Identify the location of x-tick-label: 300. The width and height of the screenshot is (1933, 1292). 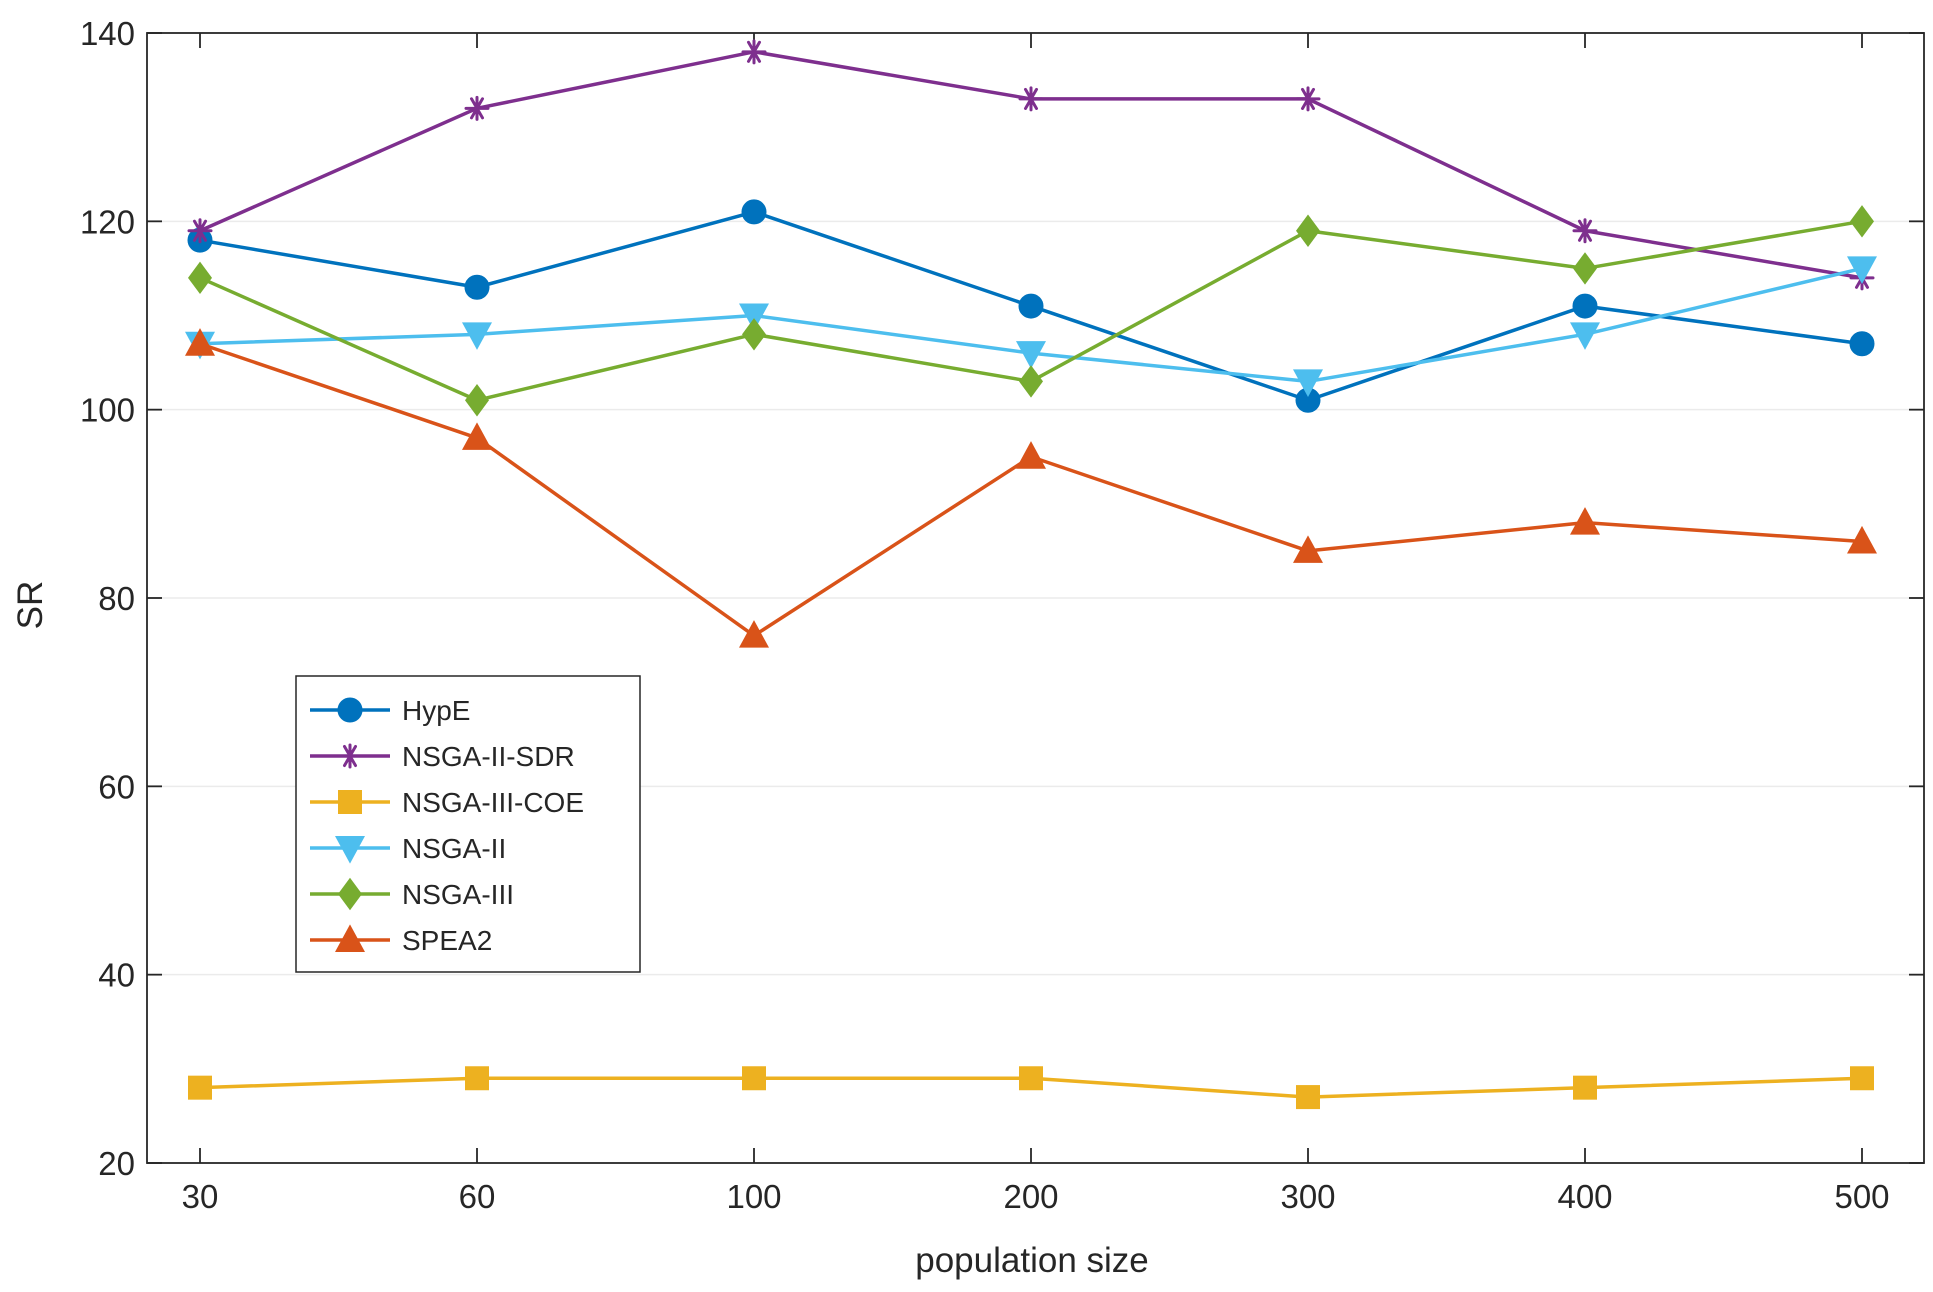
(1307, 1196).